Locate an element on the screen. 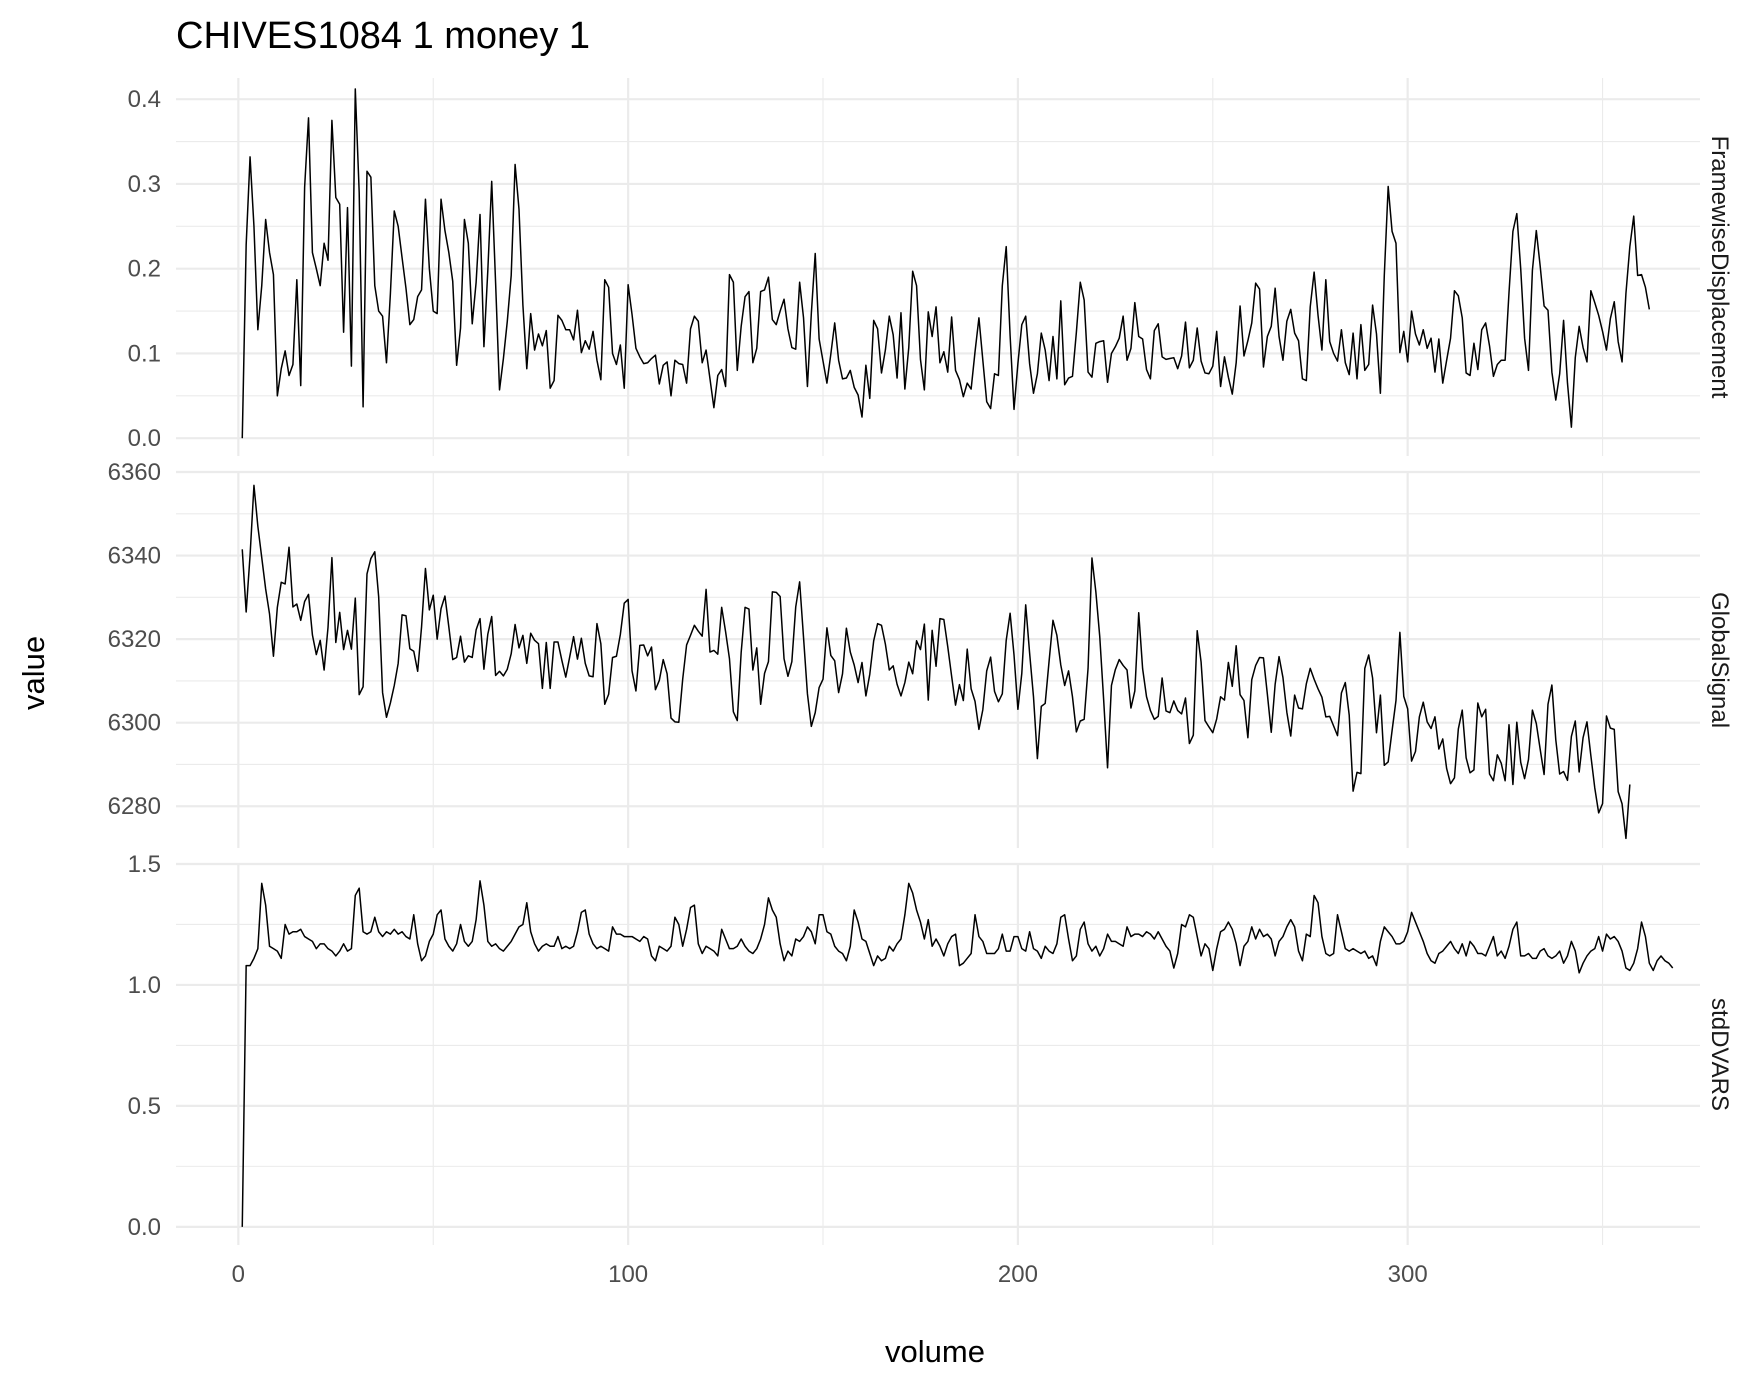  chart-title: CHIVES1084 1 money 1 is located at coordinates (383, 36).